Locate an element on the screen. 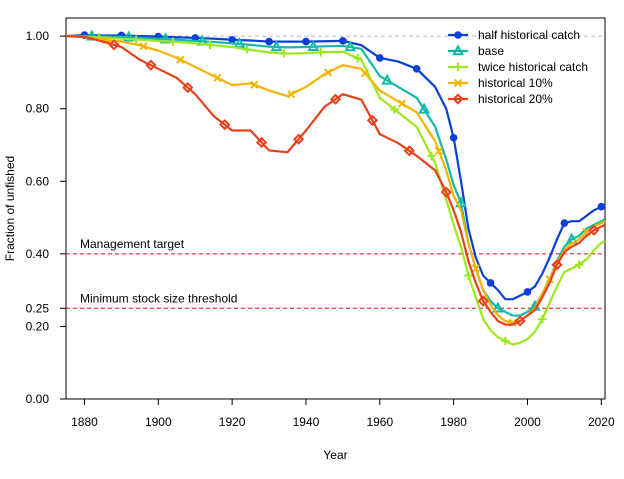 Image resolution: width=624 pixels, height=479 pixels. y-tick-label: 0.20 is located at coordinates (38, 326).